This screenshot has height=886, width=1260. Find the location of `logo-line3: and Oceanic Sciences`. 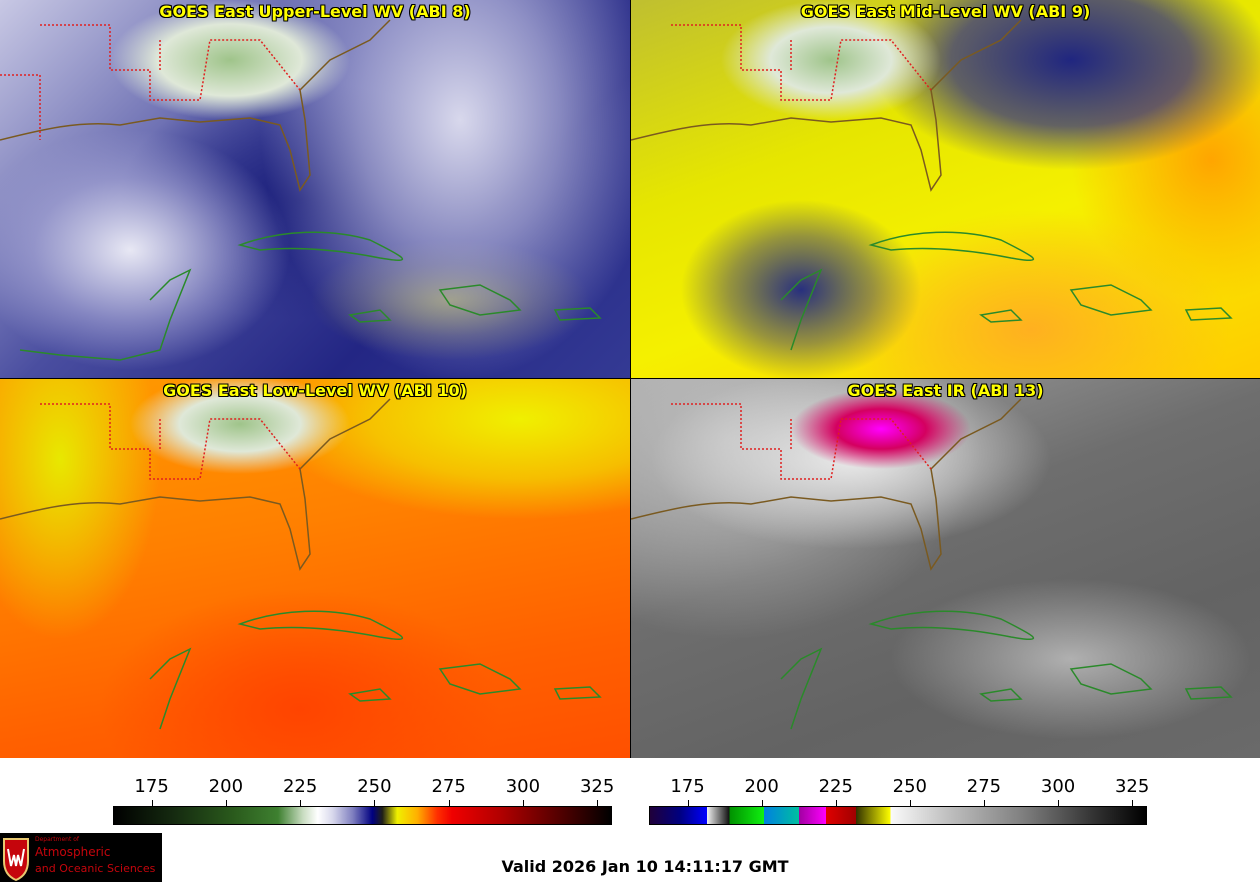

logo-line3: and Oceanic Sciences is located at coordinates (95, 868).